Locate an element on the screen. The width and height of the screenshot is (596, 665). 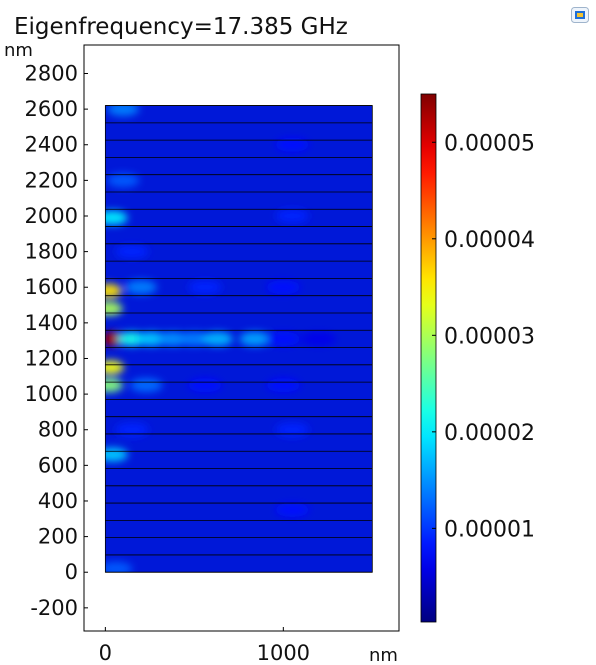
y-tick-label: 2000 is located at coordinates (51, 216).